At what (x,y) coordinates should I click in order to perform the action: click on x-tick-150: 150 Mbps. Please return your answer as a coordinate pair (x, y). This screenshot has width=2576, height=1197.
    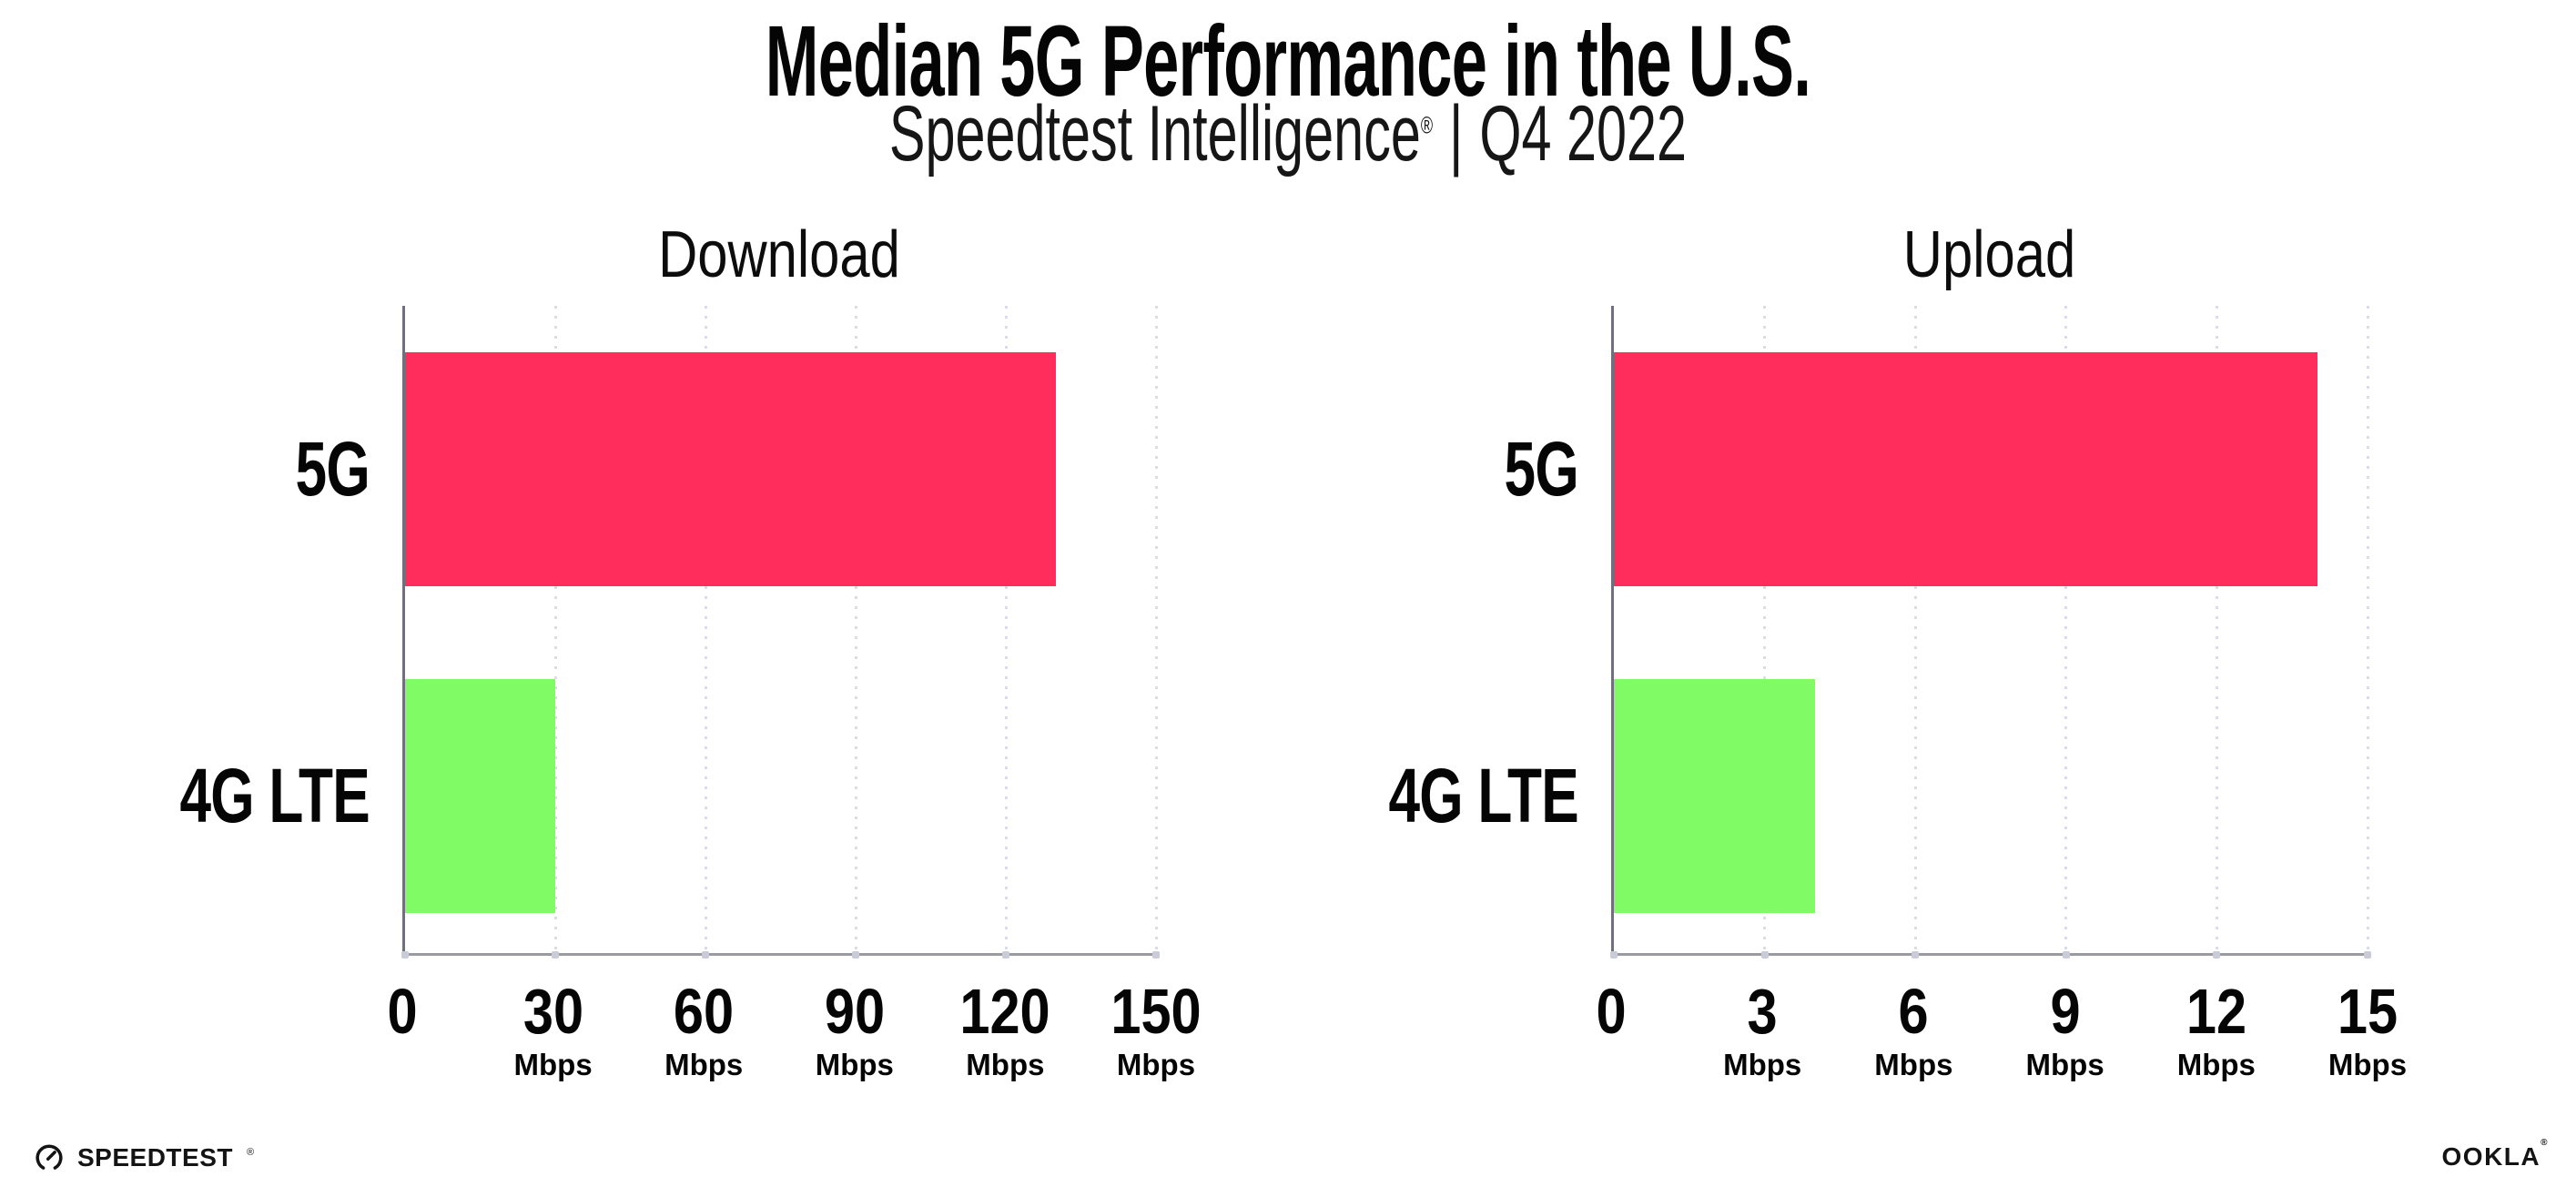
    Looking at the image, I should click on (1156, 1030).